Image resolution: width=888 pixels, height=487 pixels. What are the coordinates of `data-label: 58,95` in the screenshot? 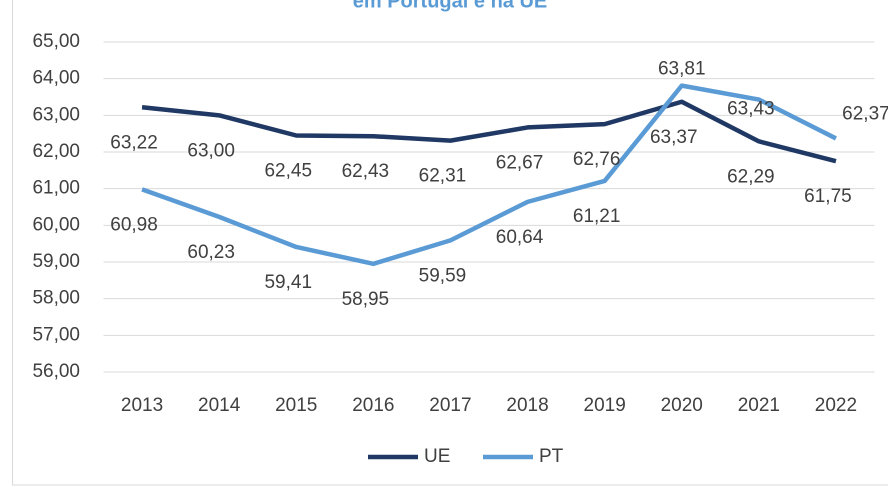 It's located at (366, 299).